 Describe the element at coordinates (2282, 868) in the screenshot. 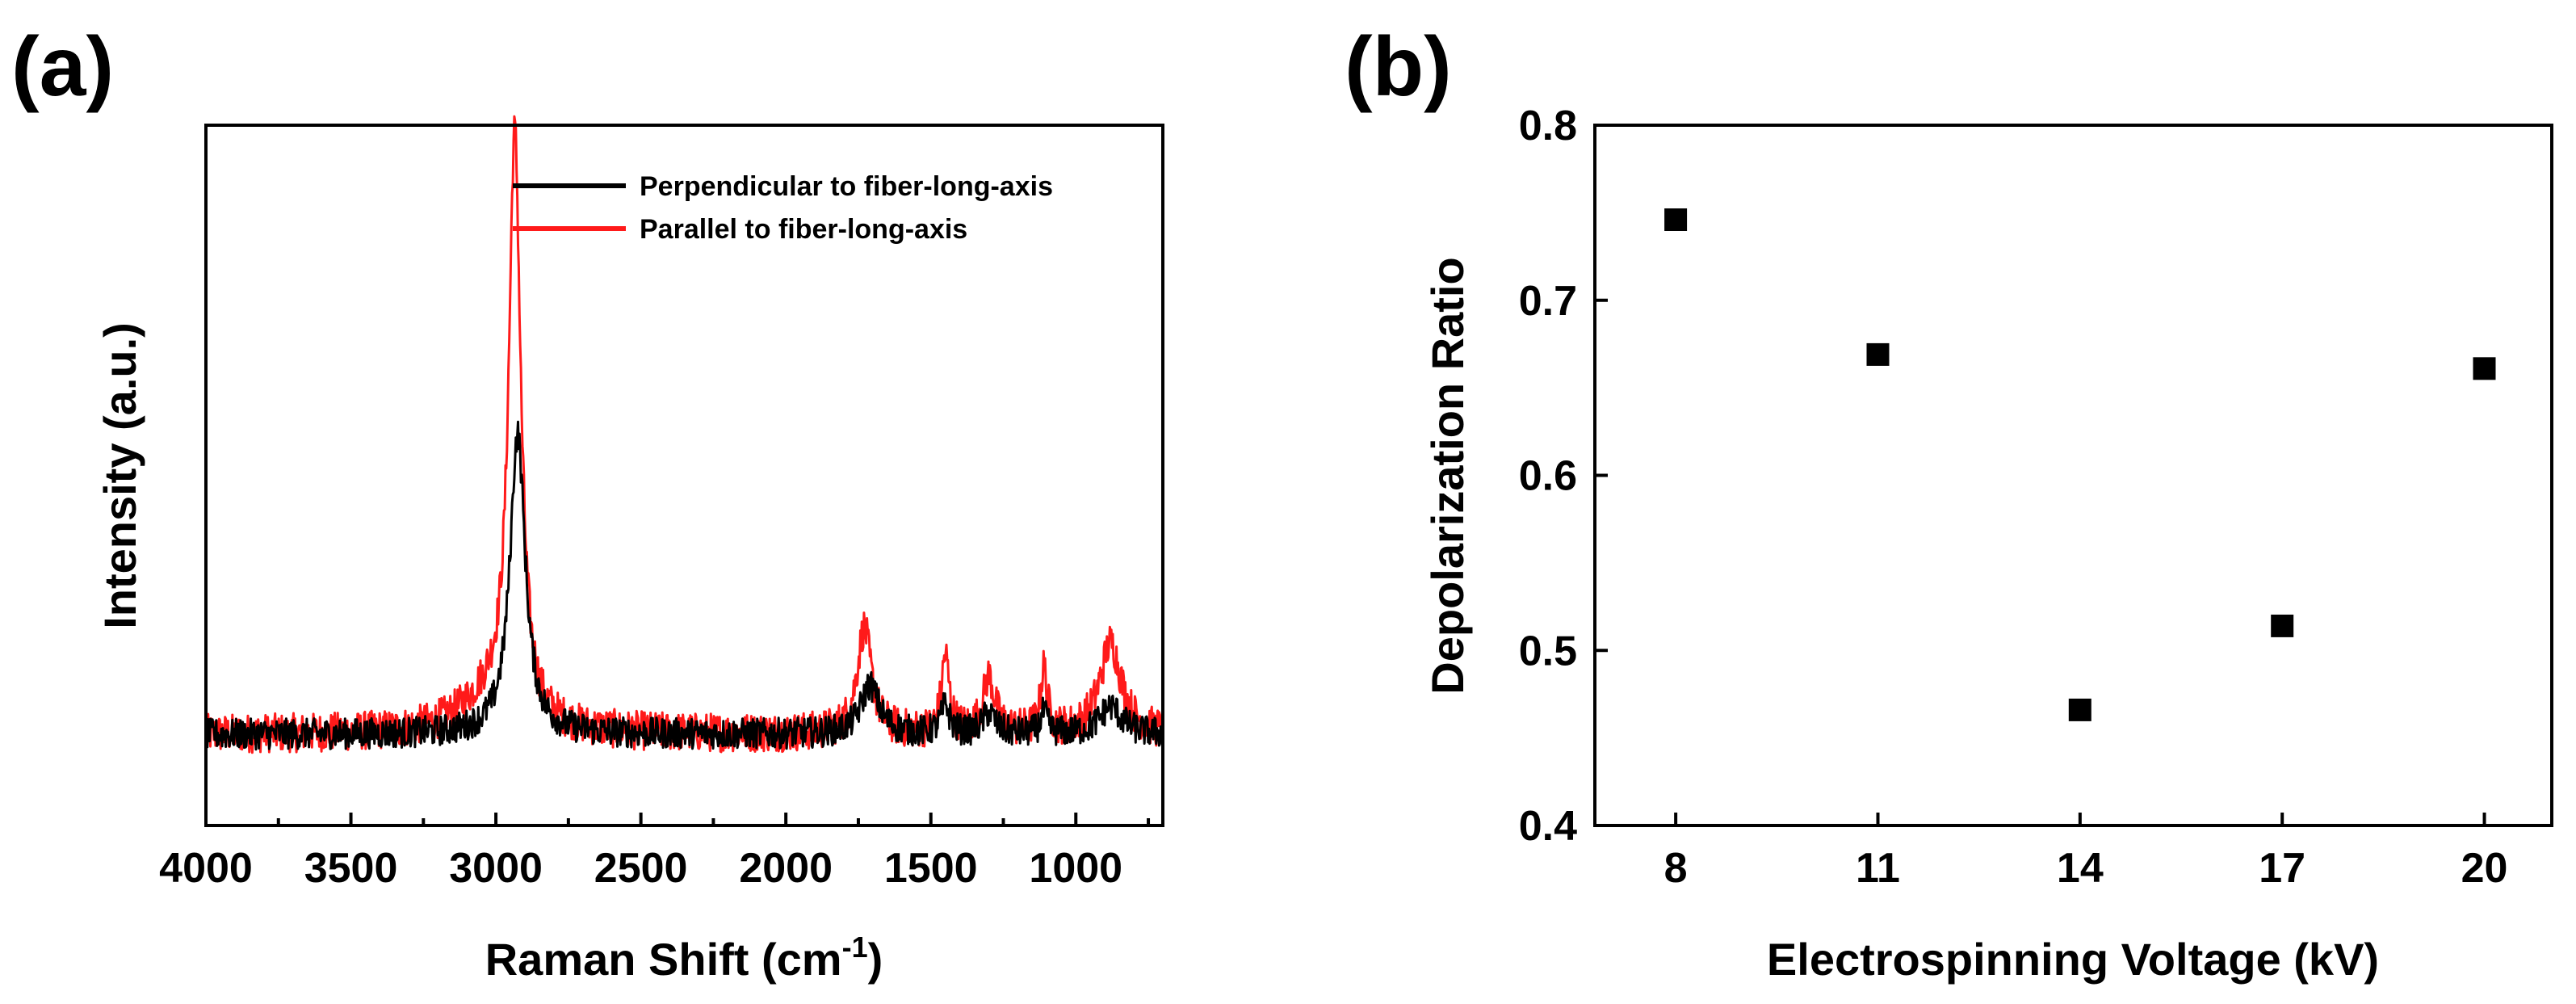

I see `depolarization-x-tick-label: 17` at that location.